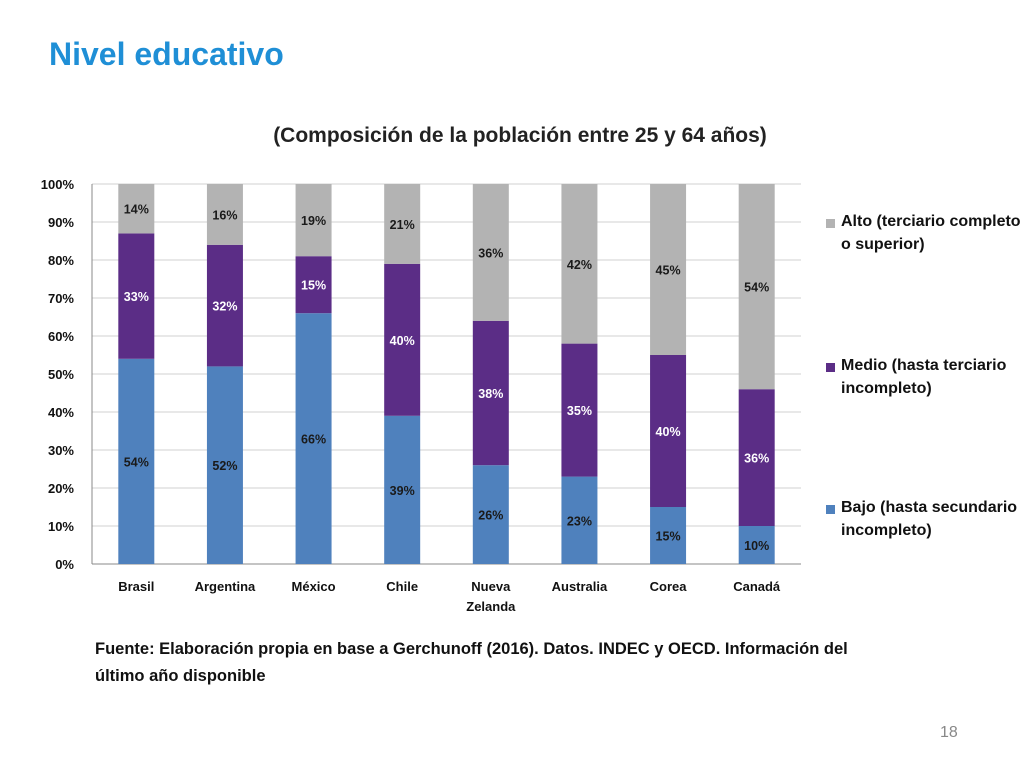  I want to click on legend-label-bajo: Bajo (hasta secundario incompleto), so click(929, 519).